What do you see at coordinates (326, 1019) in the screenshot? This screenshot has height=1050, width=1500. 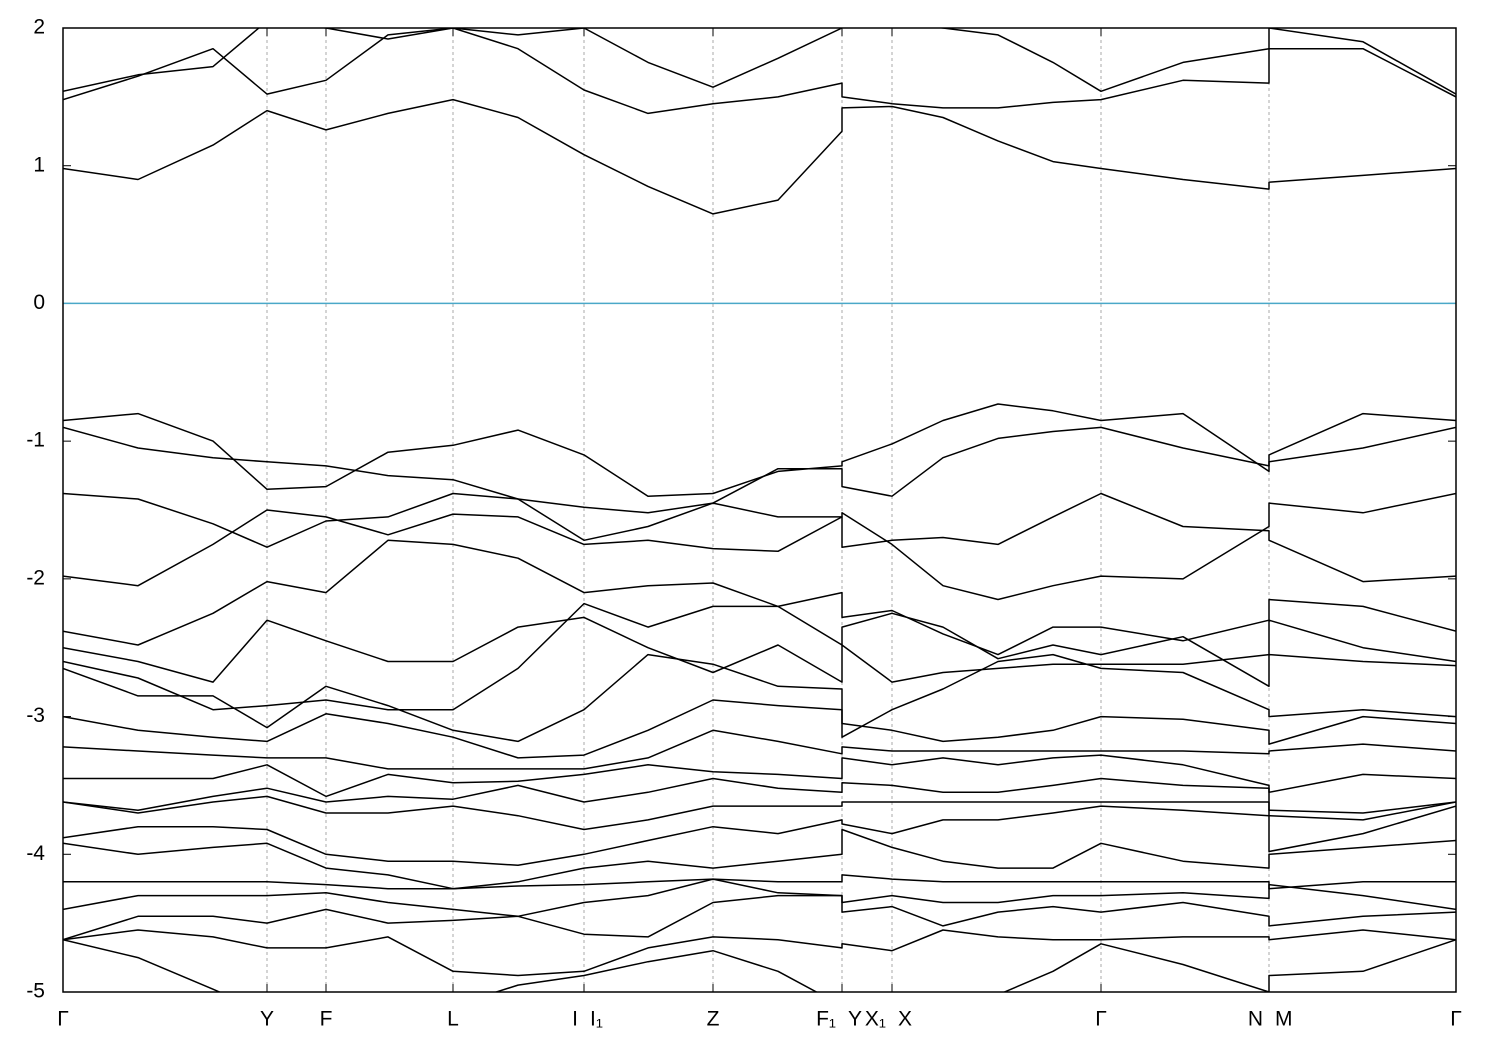 I see `x-tick-label: F` at bounding box center [326, 1019].